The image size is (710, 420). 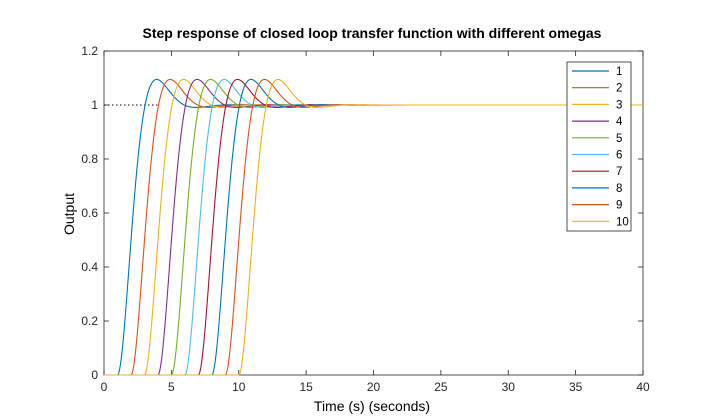 I want to click on legend-label: 4, so click(x=619, y=122).